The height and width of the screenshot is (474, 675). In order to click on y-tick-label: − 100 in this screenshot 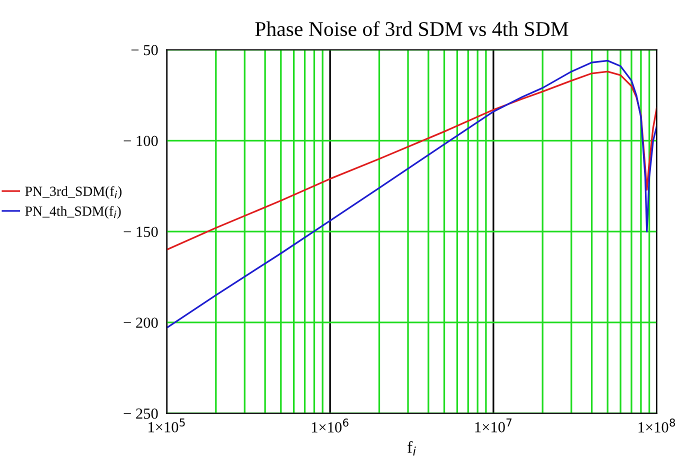, I will do `click(141, 141)`.